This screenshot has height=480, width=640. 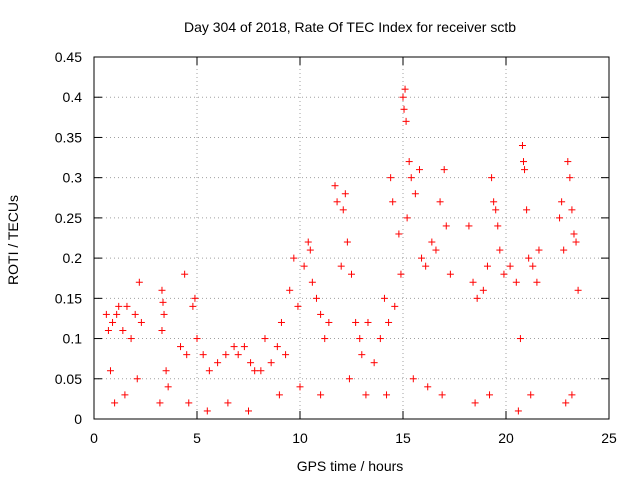 What do you see at coordinates (68, 137) in the screenshot?
I see `y-tick-label: 0.35` at bounding box center [68, 137].